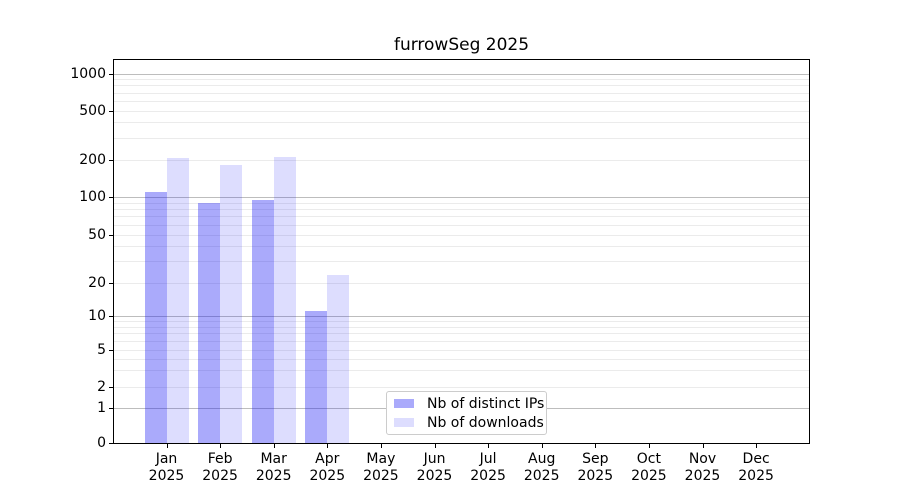 This screenshot has width=900, height=500. I want to click on x-tick-label: Jul 2025, so click(488, 468).